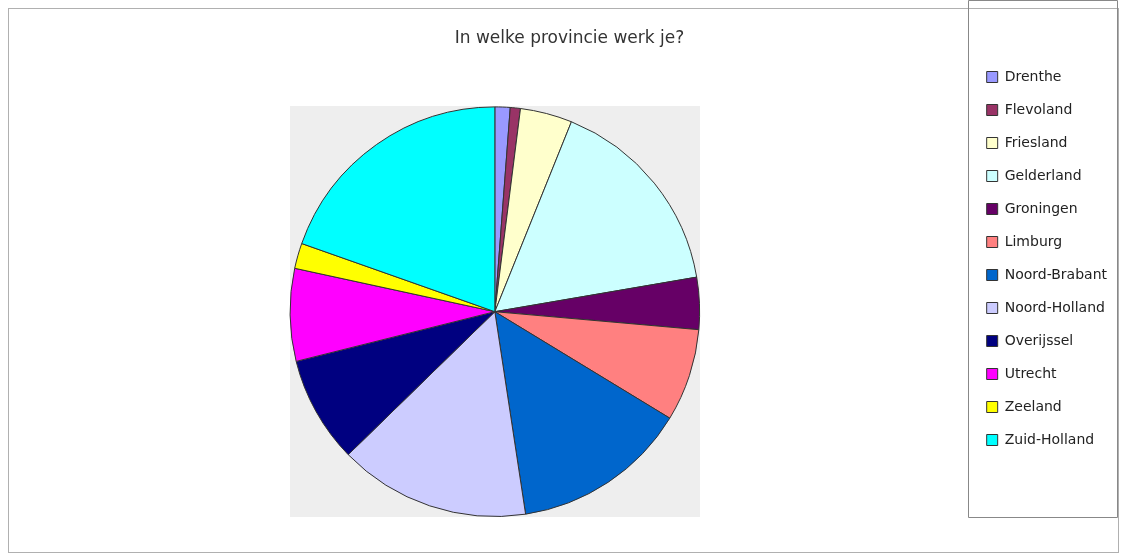 The width and height of the screenshot is (1127, 559). Describe the element at coordinates (569, 36) in the screenshot. I see `text: In welke provincie werk je?` at that location.